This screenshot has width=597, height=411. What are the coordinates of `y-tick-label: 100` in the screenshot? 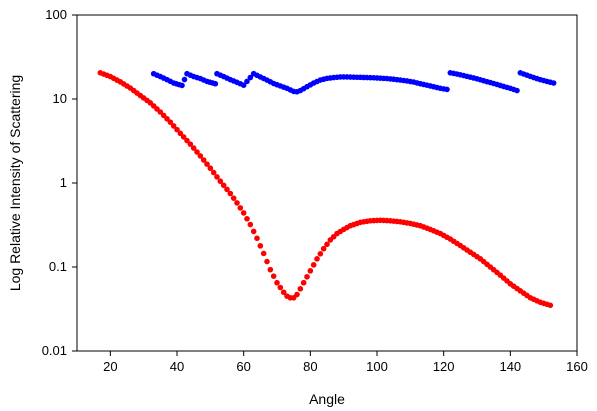 It's located at (56, 14).